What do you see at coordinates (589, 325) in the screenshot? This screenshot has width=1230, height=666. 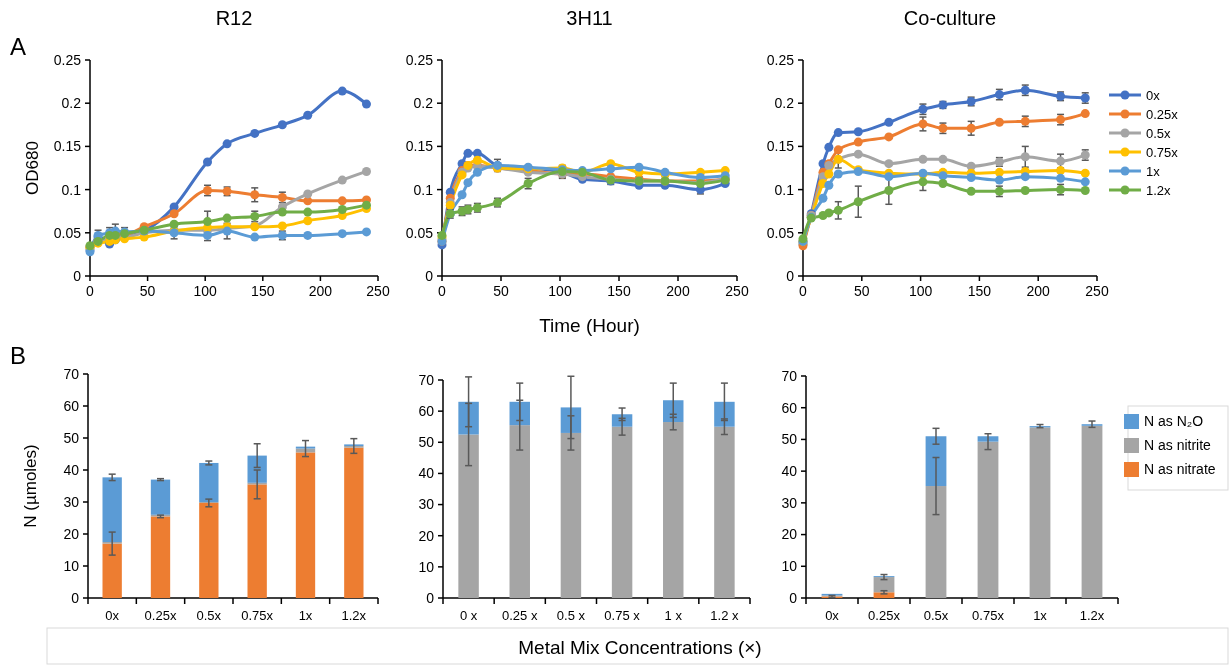 I see `x-axis-title: Time (Hour)` at bounding box center [589, 325].